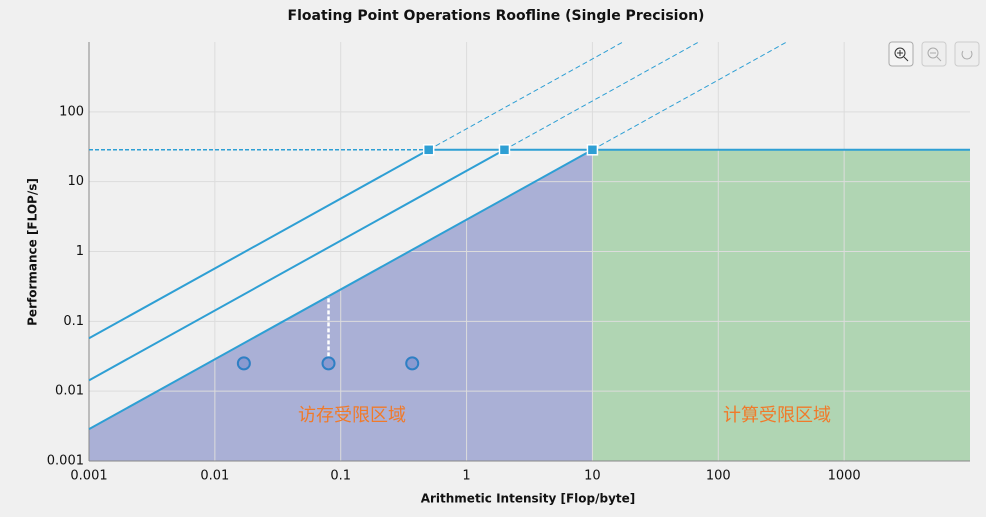 This screenshot has width=986, height=517. Describe the element at coordinates (71, 111) in the screenshot. I see `y-tick-label: 100` at that location.